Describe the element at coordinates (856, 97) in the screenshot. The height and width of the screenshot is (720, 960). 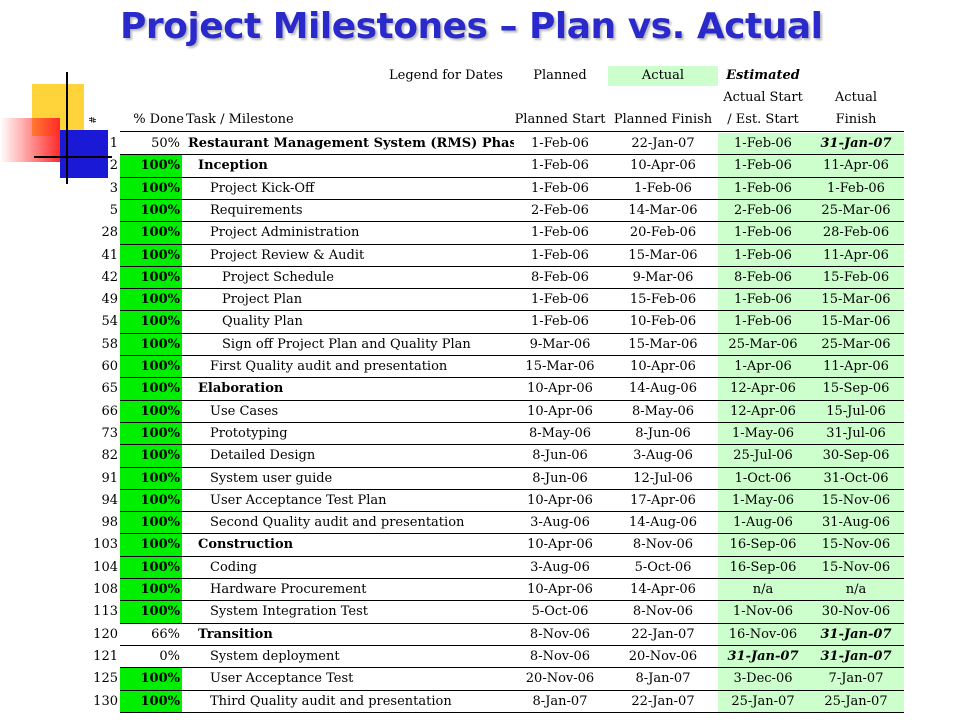
I see `header-actual-finish-line1: Actual` at that location.